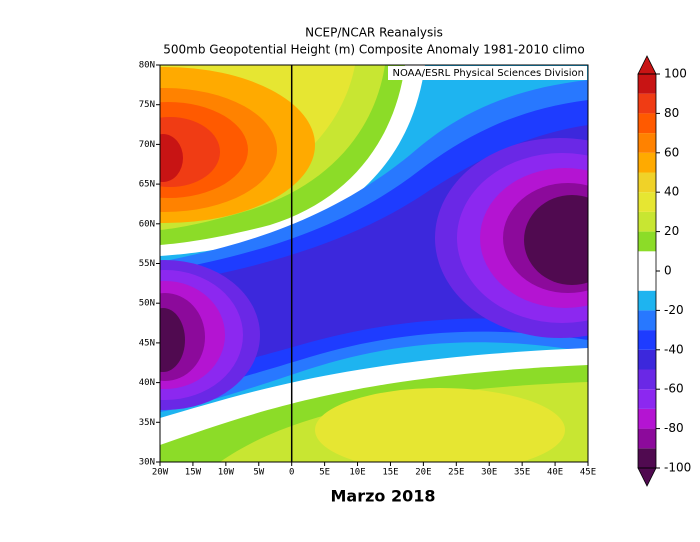 This screenshot has width=700, height=542. Describe the element at coordinates (674, 310) in the screenshot. I see `colorbar-tick-label: -20` at that location.